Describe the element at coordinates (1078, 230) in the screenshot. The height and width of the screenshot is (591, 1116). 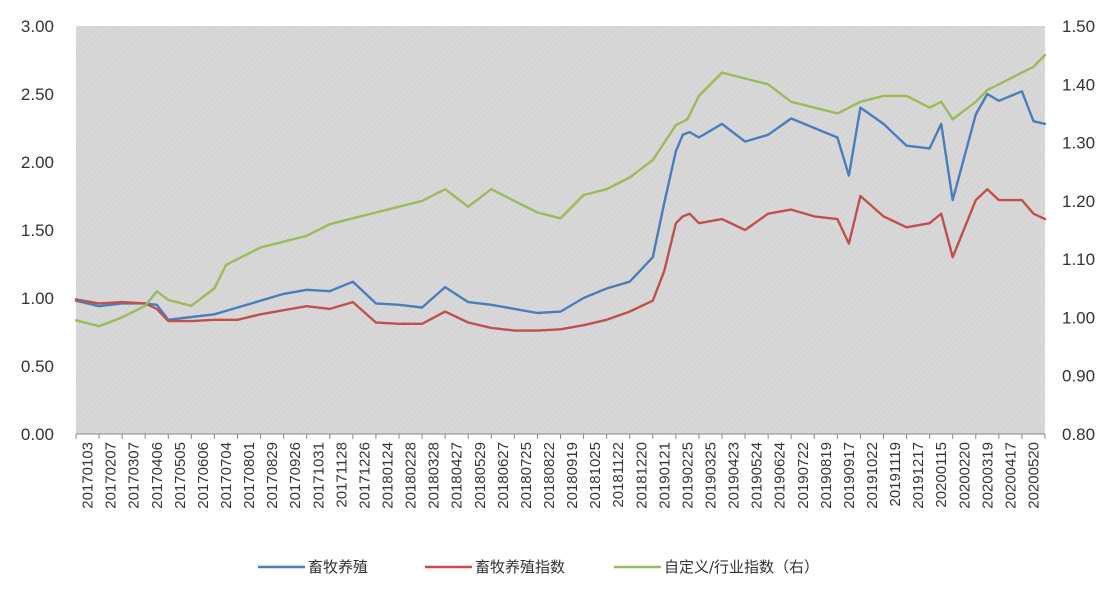
I see `y-axis-right: 0.80 0.90 1.00 1.10 1.20 1.30 1.40 1.50` at that location.